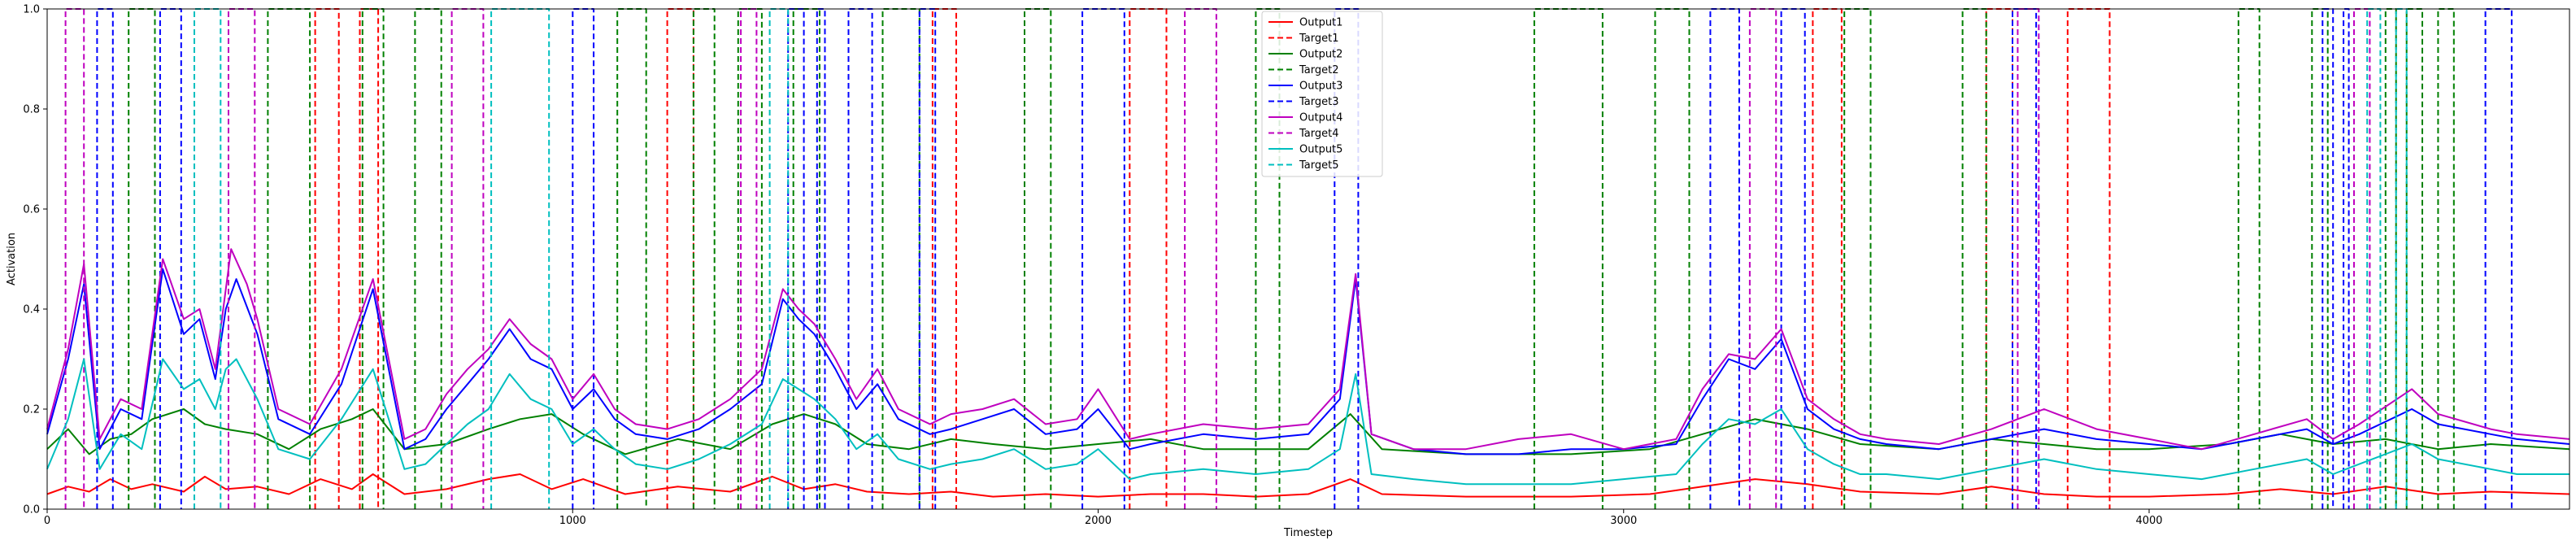 Image resolution: width=2576 pixels, height=549 pixels. Describe the element at coordinates (1319, 39) in the screenshot. I see `legend-label-target1: Target1` at that location.